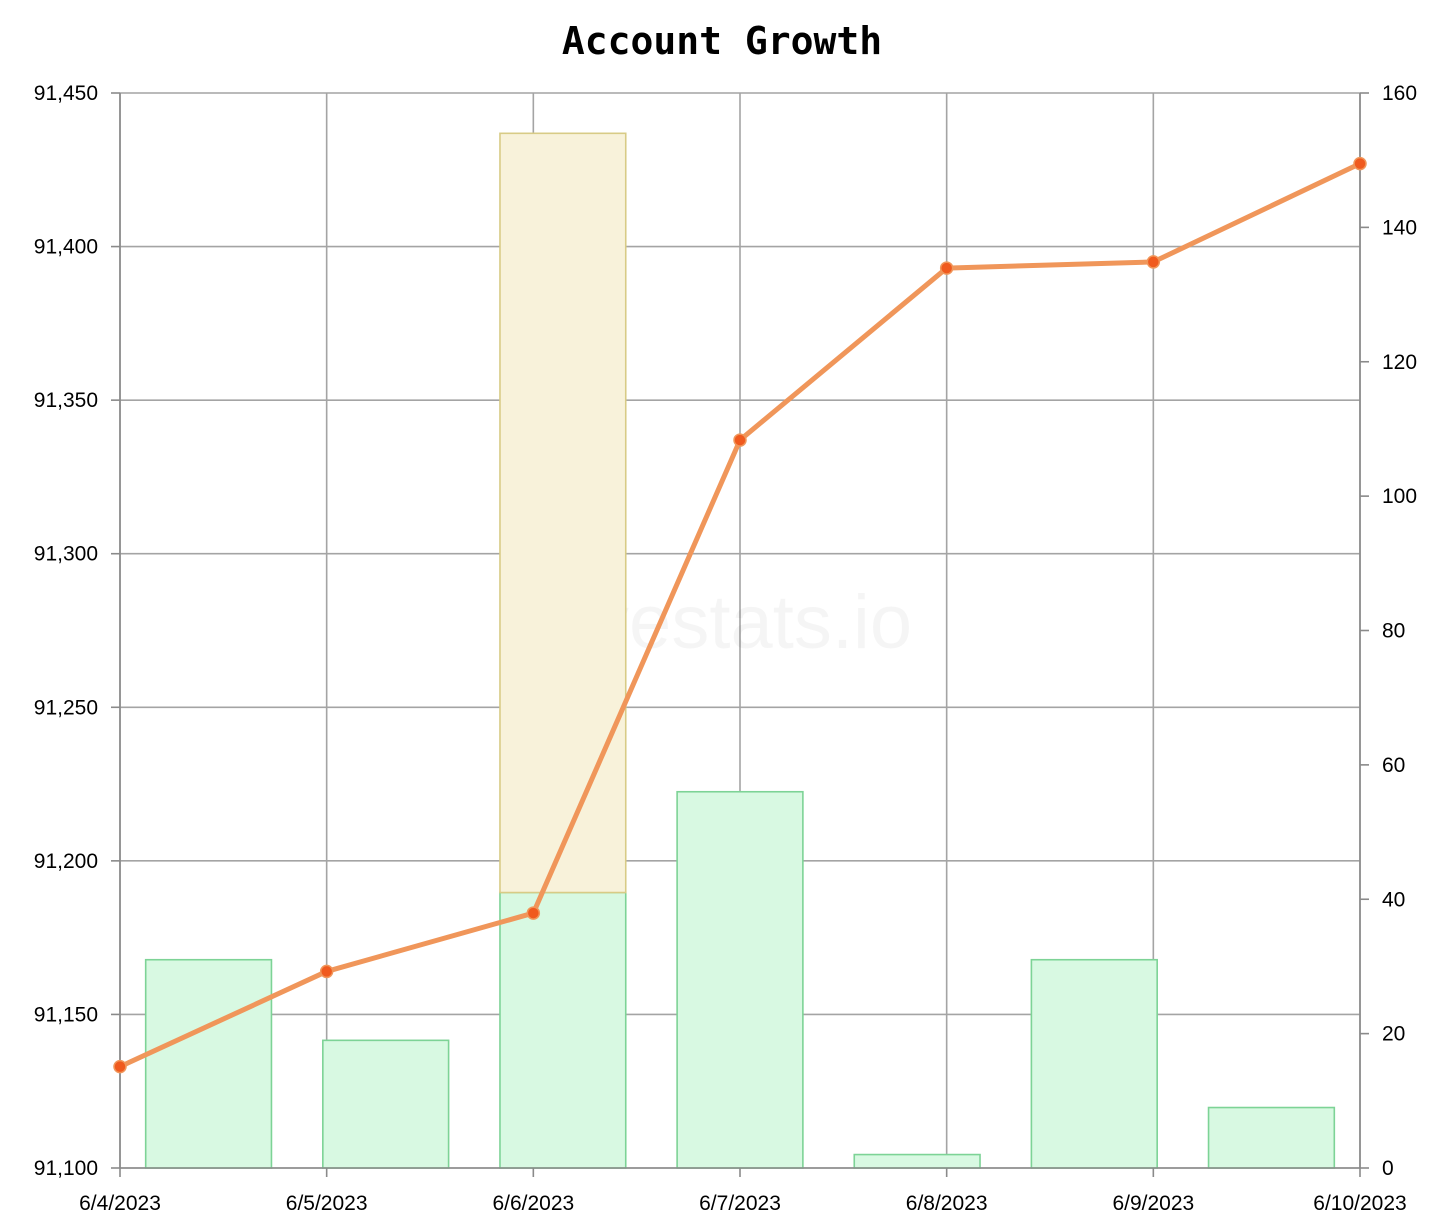 This screenshot has width=1434, height=1224. I want to click on right-axis-tick-label: 60, so click(1393, 765).